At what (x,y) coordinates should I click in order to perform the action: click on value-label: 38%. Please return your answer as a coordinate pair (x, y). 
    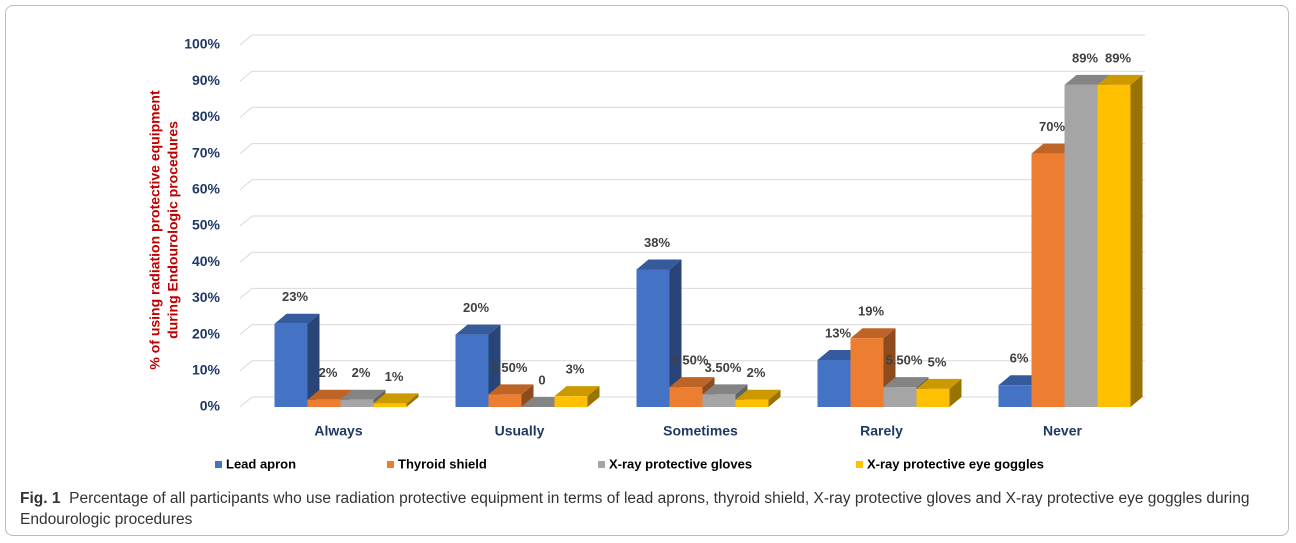
    Looking at the image, I should click on (657, 242).